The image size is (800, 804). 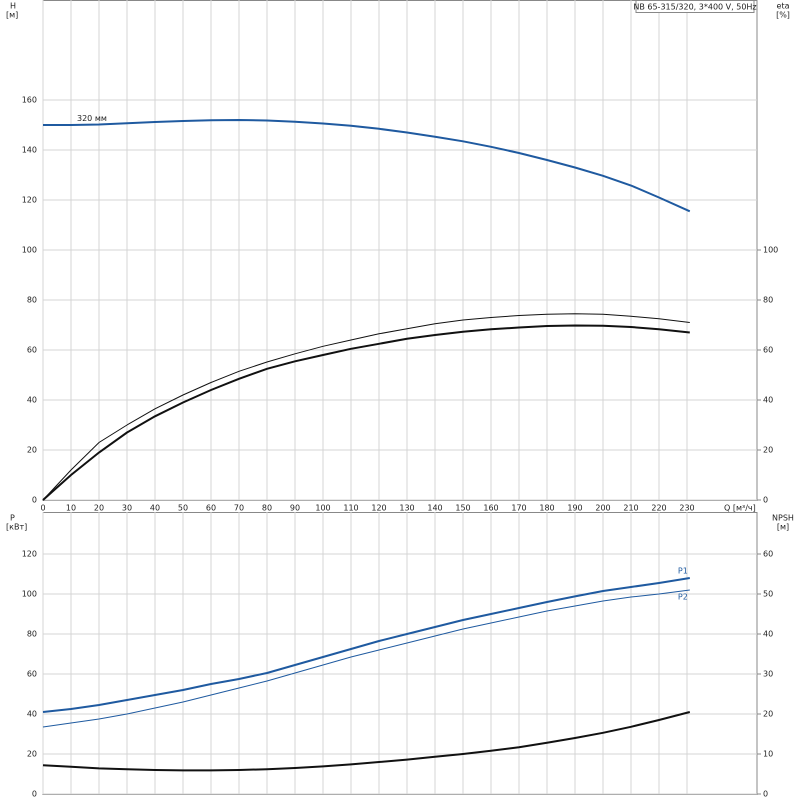 I want to click on x-axis-label: Q [м³/ч], so click(x=740, y=508).